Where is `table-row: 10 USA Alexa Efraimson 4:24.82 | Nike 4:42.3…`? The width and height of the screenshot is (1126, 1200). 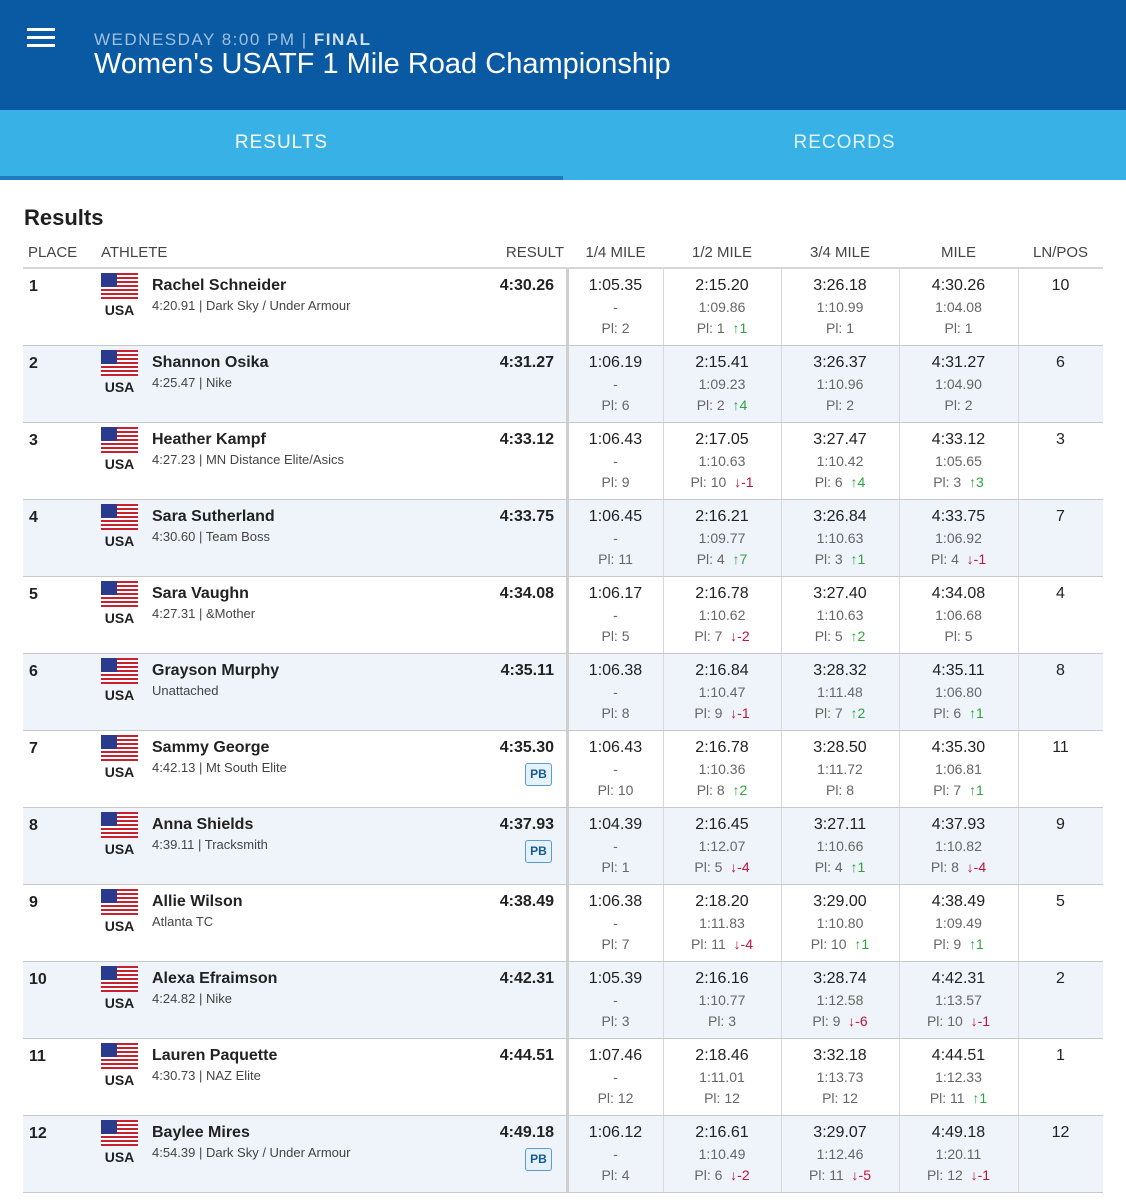
table-row: 10 USA Alexa Efraimson 4:24.82 | Nike 4:42.3… is located at coordinates (563, 1000).